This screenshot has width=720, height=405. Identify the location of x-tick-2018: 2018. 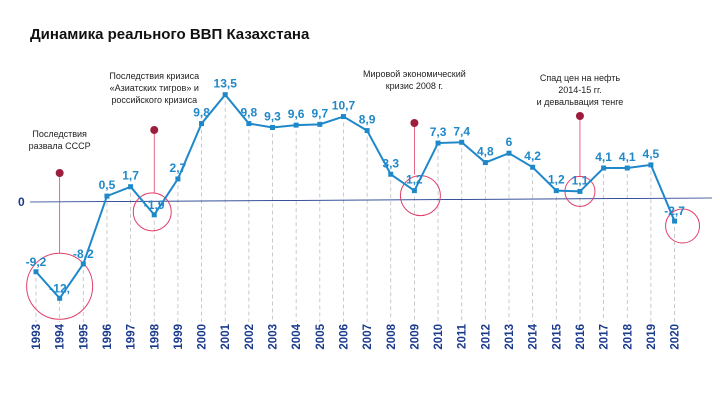
(628, 336).